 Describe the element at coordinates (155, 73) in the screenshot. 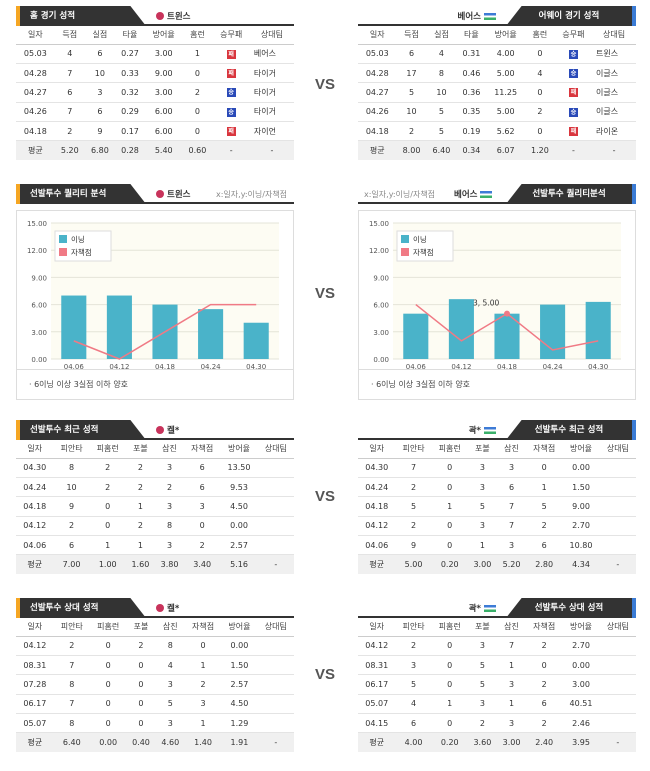

I see `table-row: 04.28 7 10 0.33 9.00 0 패 타이거` at that location.